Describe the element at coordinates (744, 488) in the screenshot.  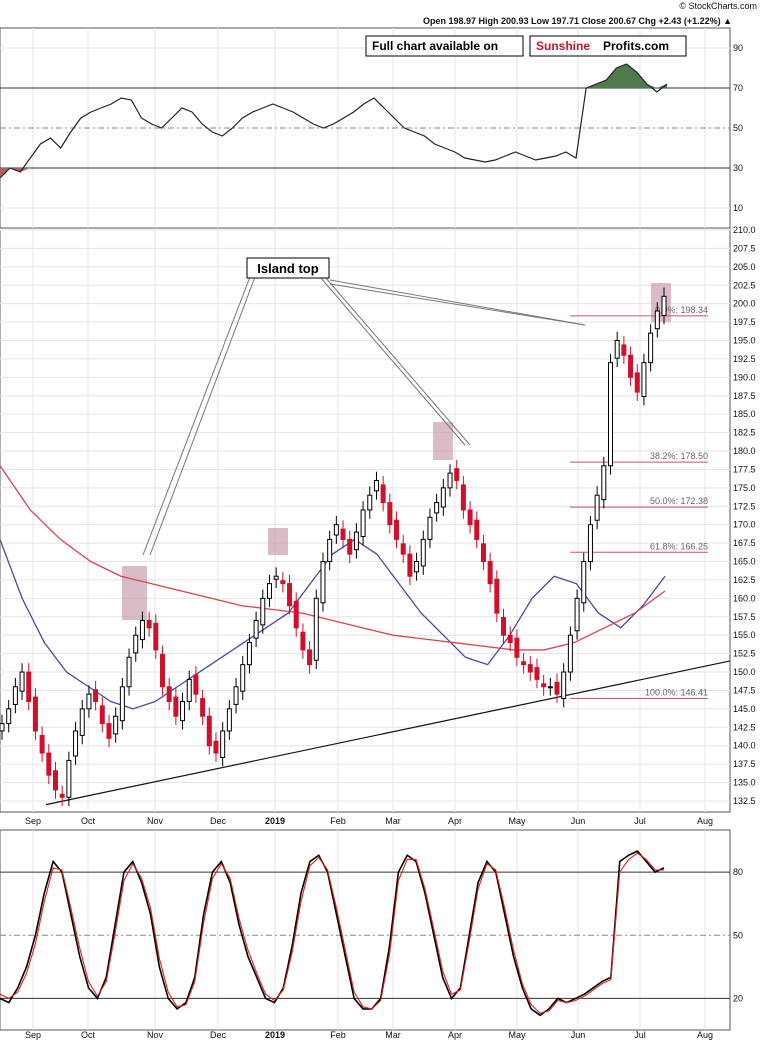
I see `tick-label: 175.0` at that location.